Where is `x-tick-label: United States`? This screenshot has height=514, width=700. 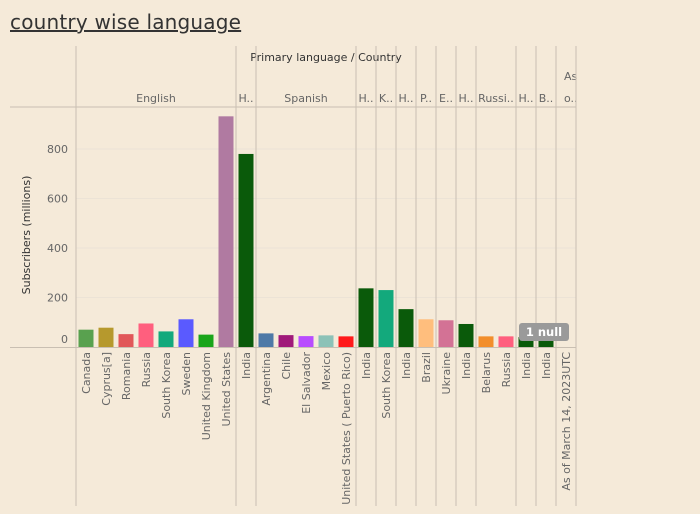 x-tick-label: United States is located at coordinates (226, 389).